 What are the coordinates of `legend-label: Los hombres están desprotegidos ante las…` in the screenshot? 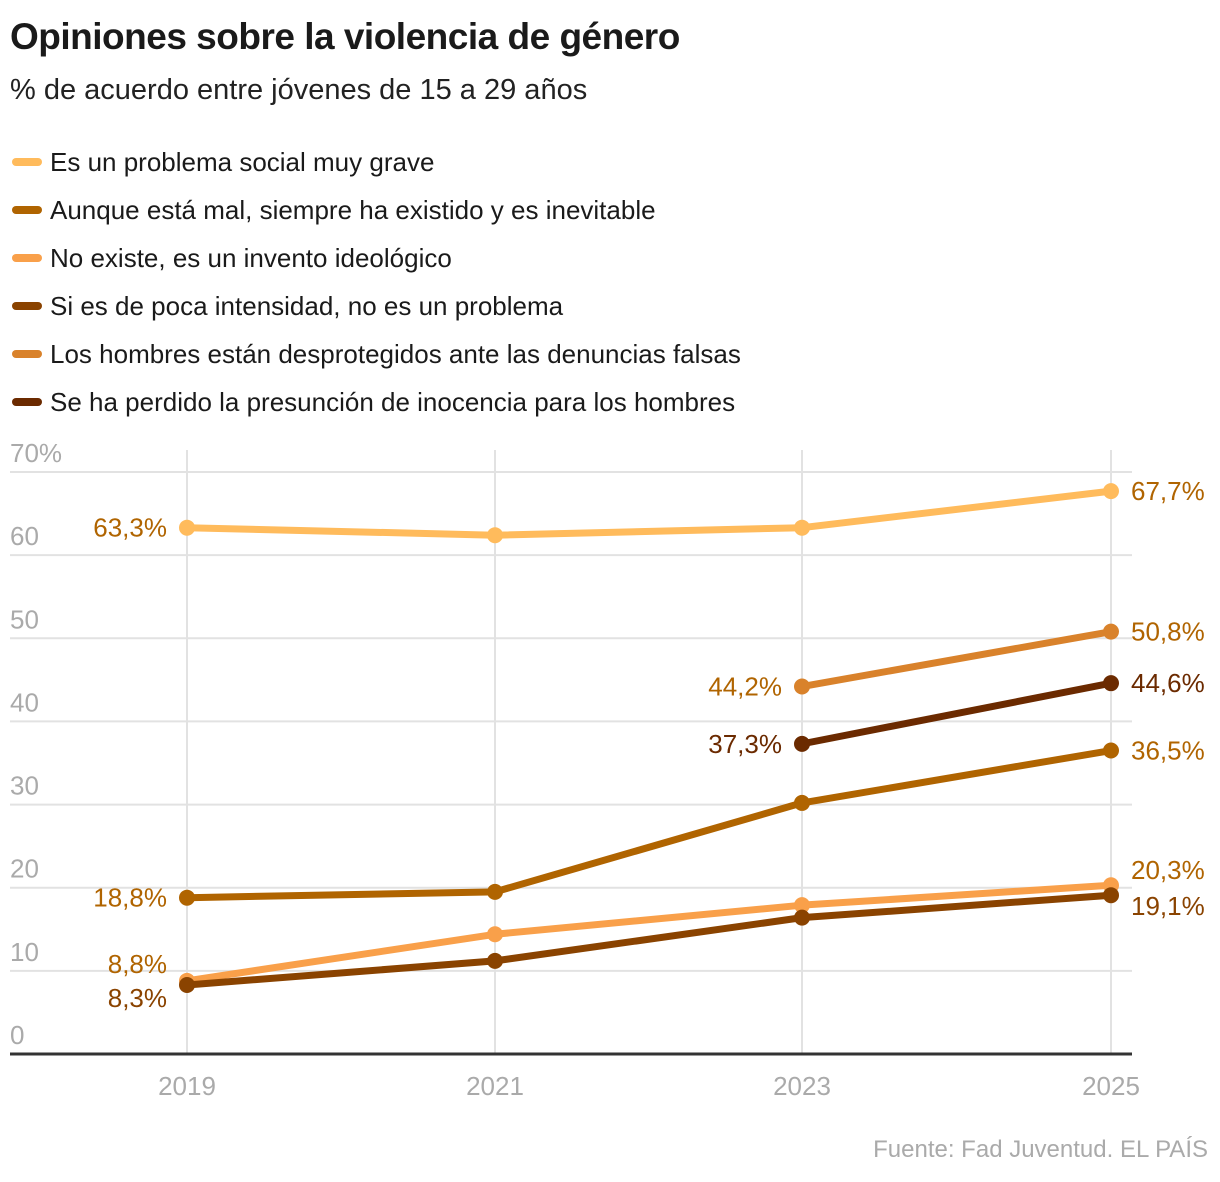 It's located at (395, 353).